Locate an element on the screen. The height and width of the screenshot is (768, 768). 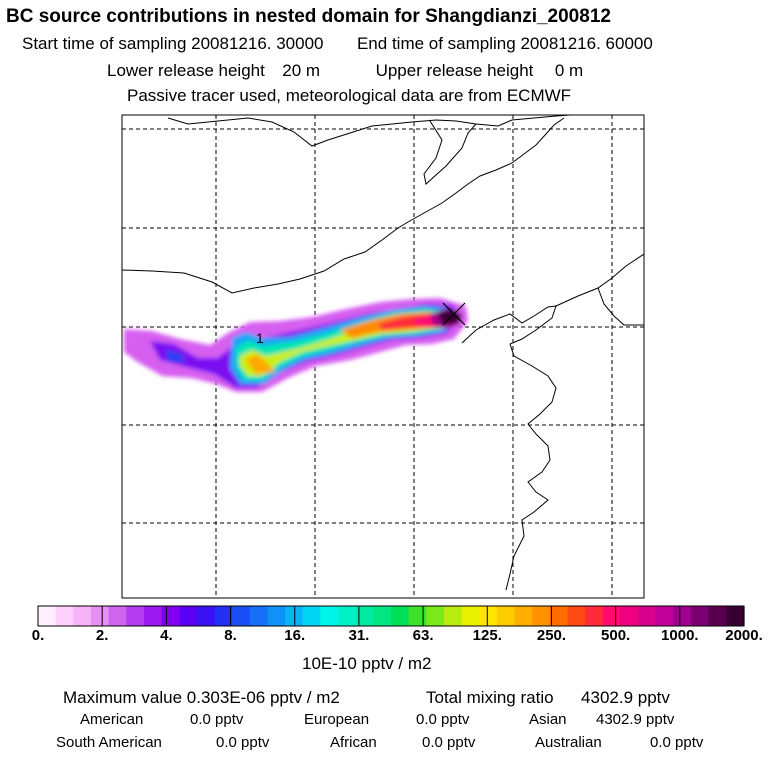
colorbar is located at coordinates (391, 616).